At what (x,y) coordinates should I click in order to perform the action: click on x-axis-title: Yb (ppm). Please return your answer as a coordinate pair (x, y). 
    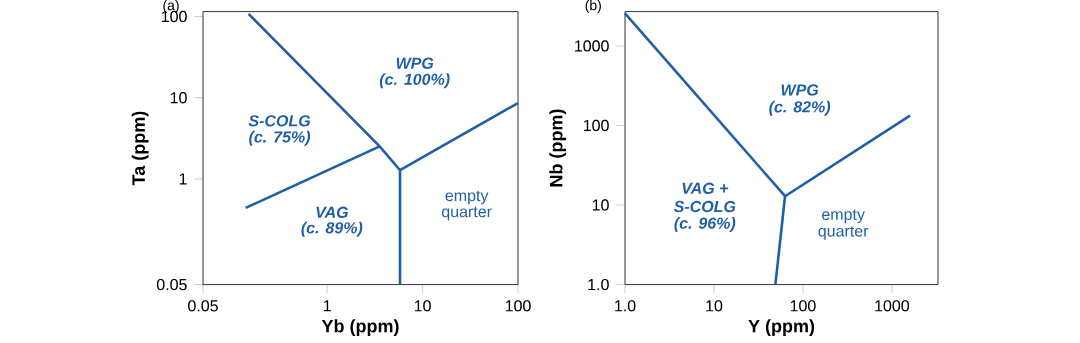
    Looking at the image, I should click on (360, 328).